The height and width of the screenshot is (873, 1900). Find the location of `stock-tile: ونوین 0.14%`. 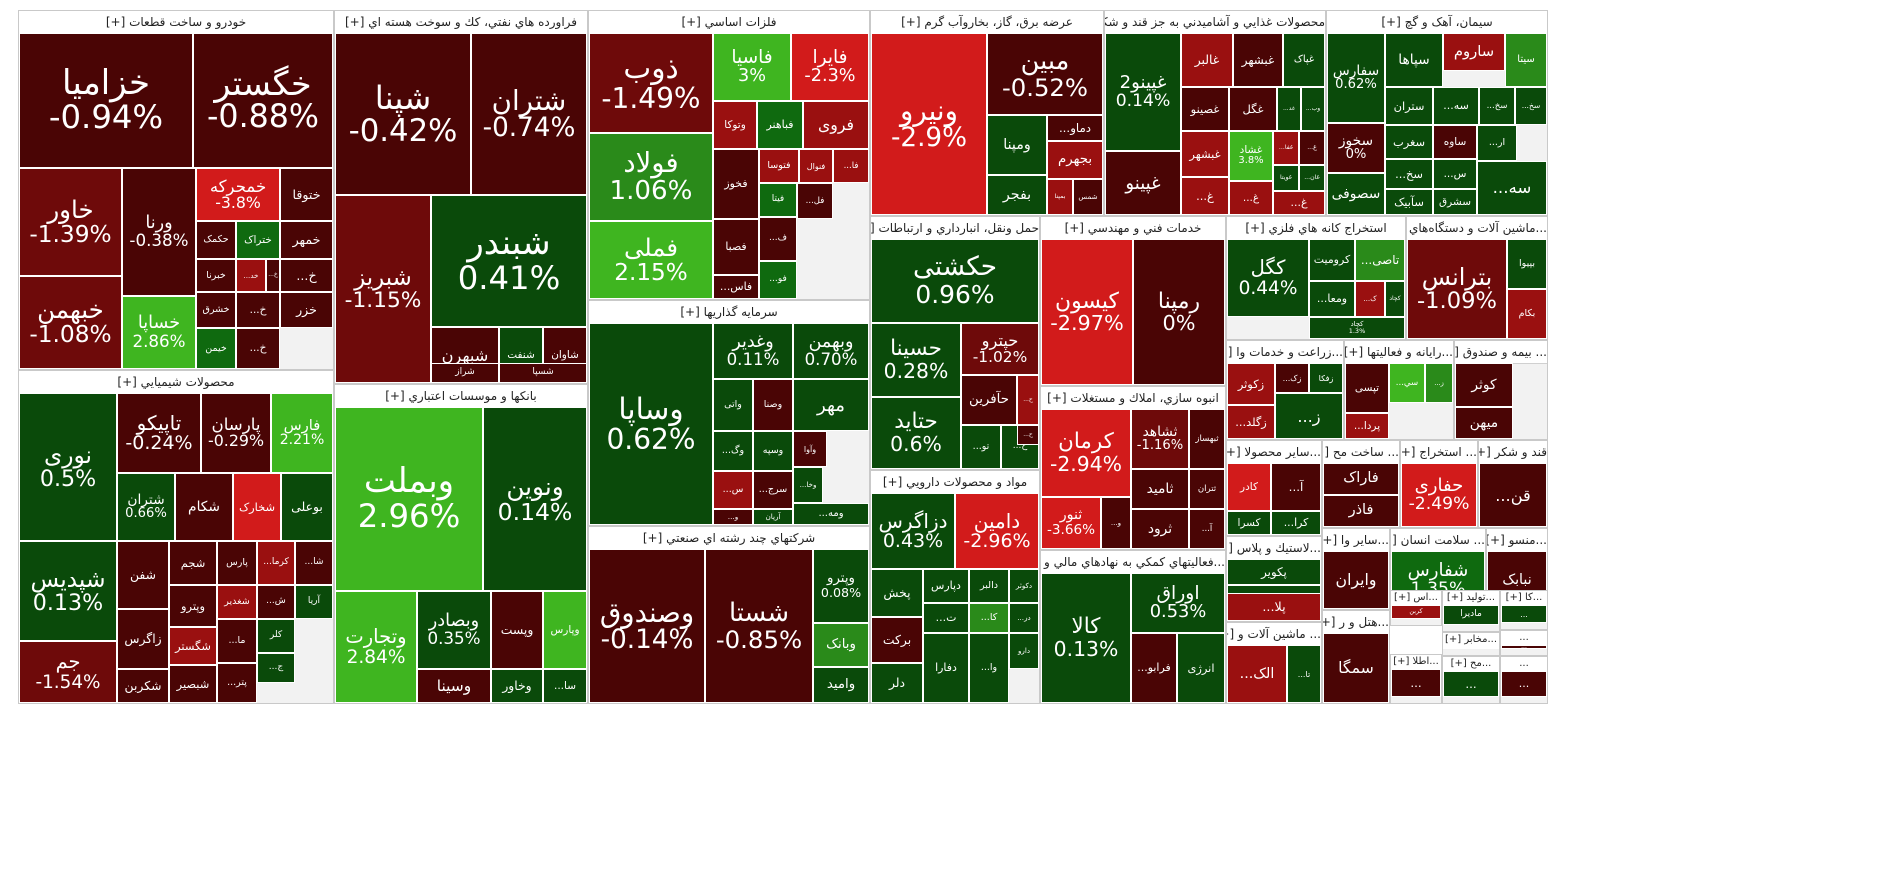

stock-tile: ونوین 0.14% is located at coordinates (535, 499).